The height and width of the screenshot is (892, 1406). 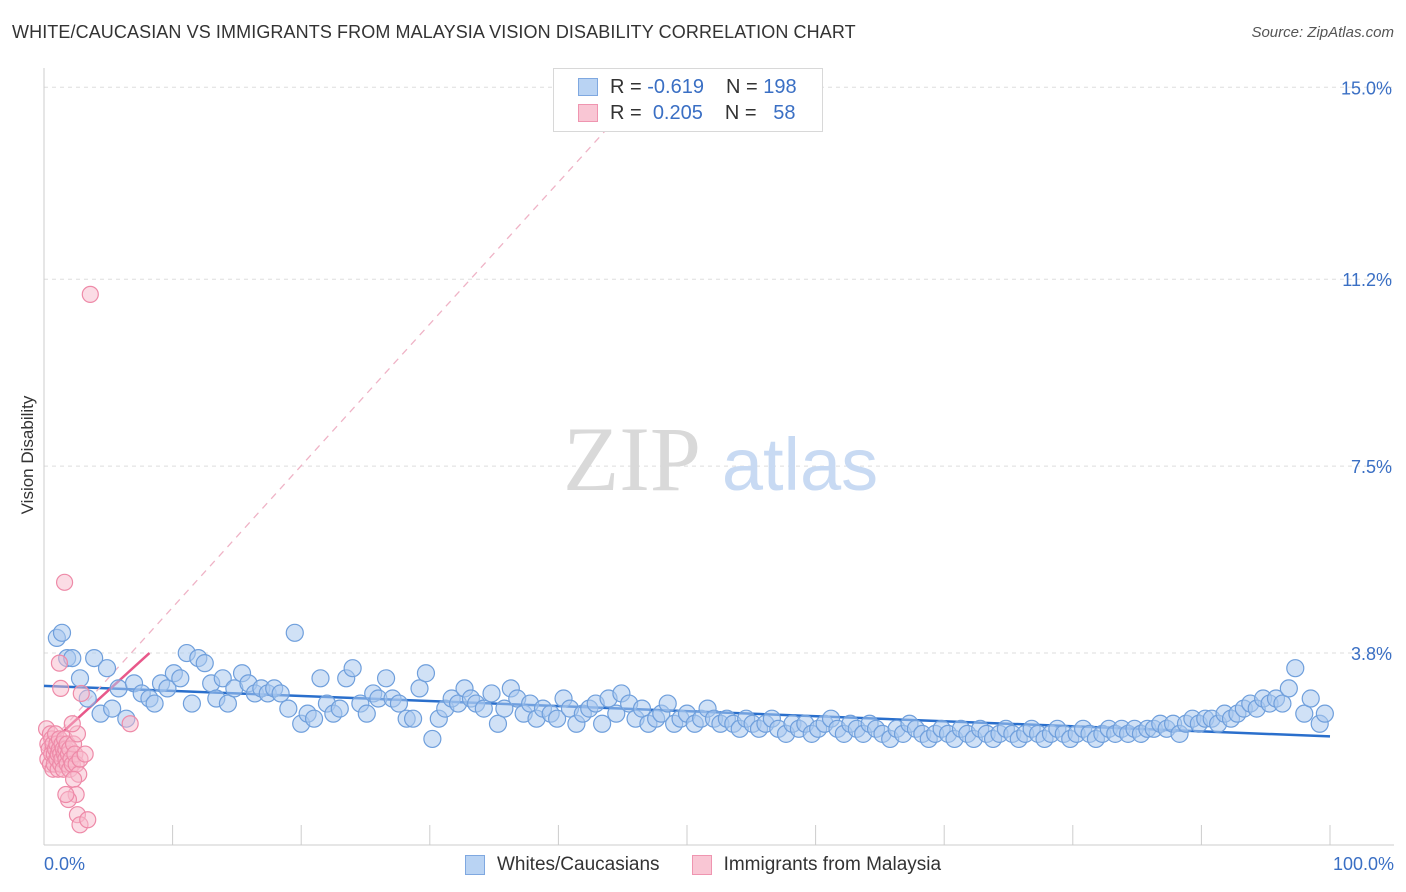 I want to click on watermark-zip: ZIP, so click(x=632, y=459).